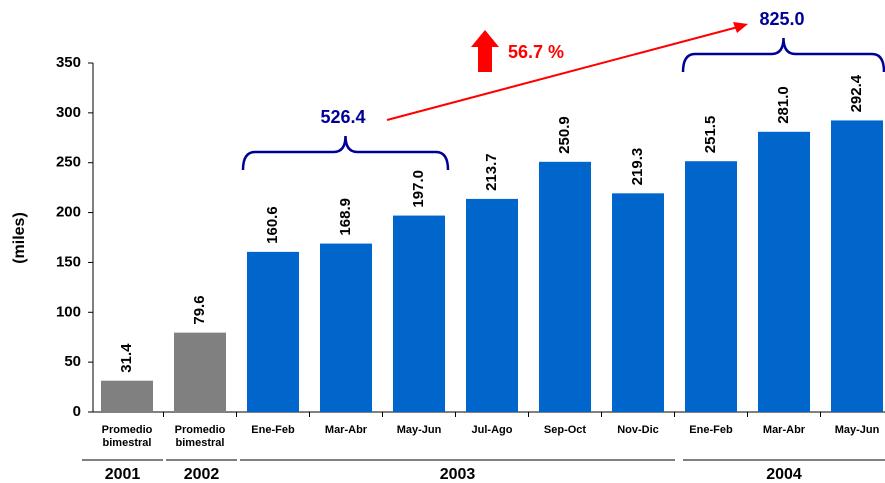  I want to click on value-label: 292.4, so click(856, 93).